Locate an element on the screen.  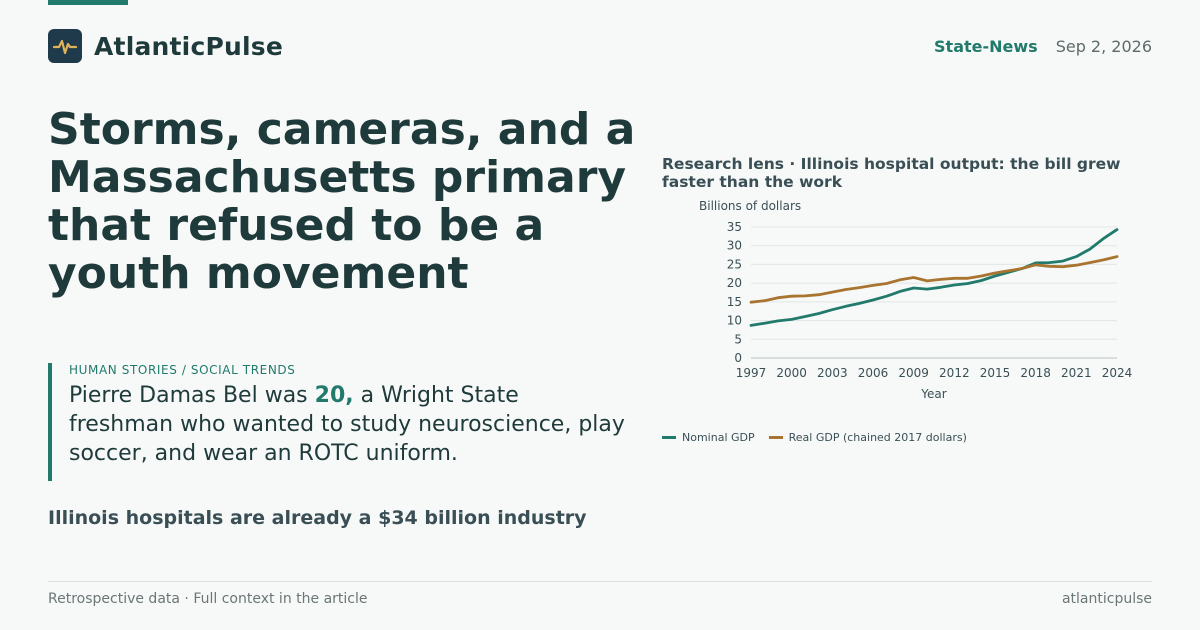
x-tick-label: 2021 is located at coordinates (1076, 373).